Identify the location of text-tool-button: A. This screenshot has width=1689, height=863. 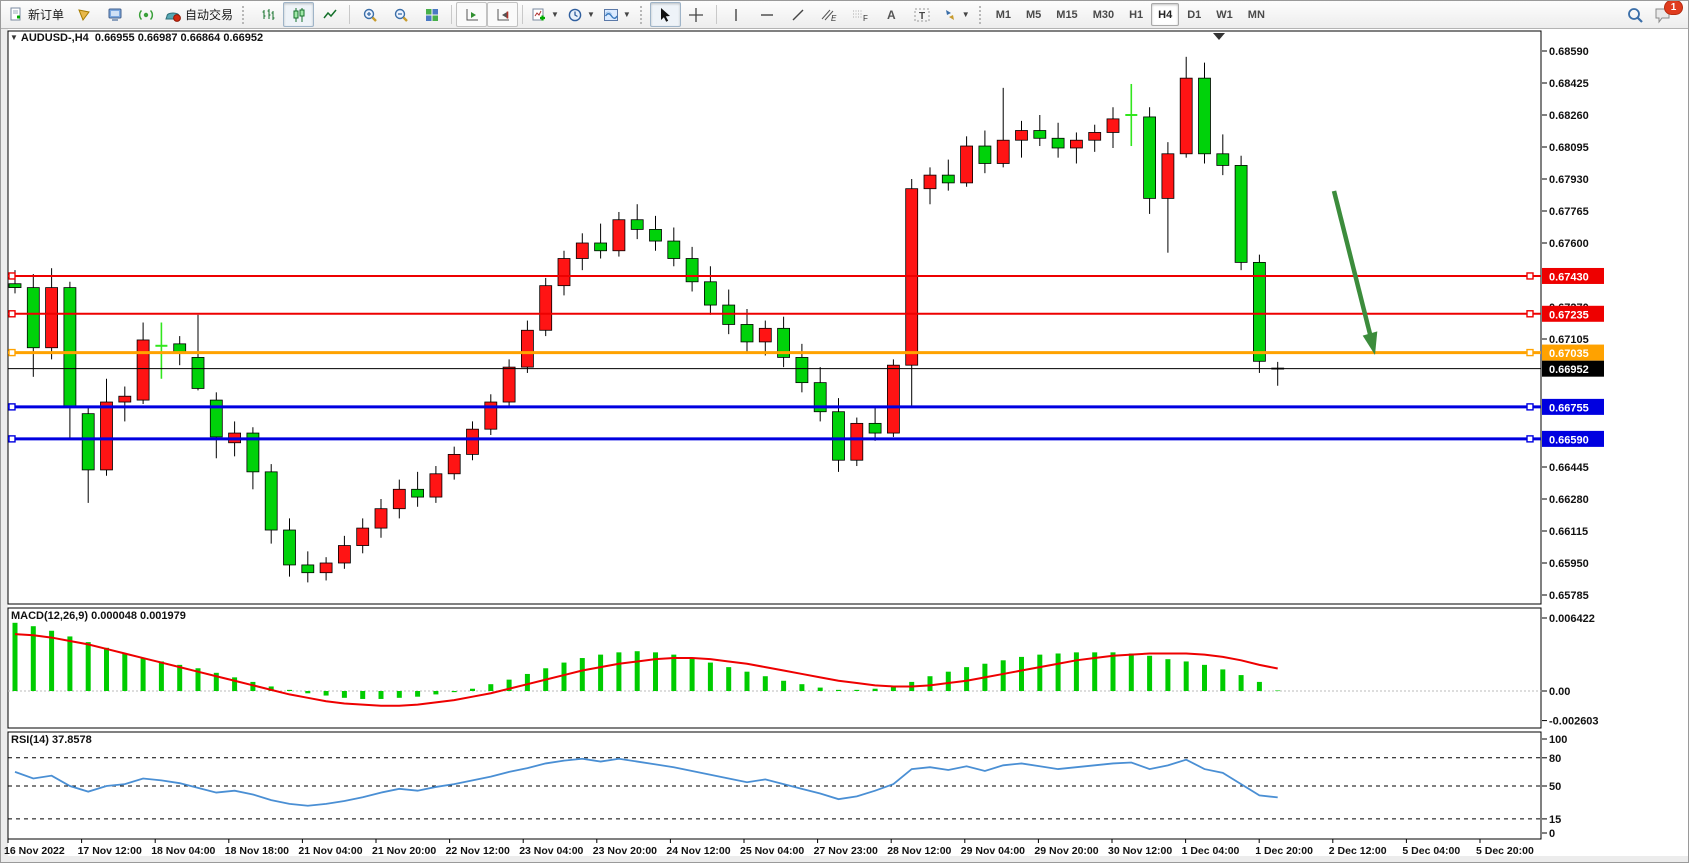
(891, 14).